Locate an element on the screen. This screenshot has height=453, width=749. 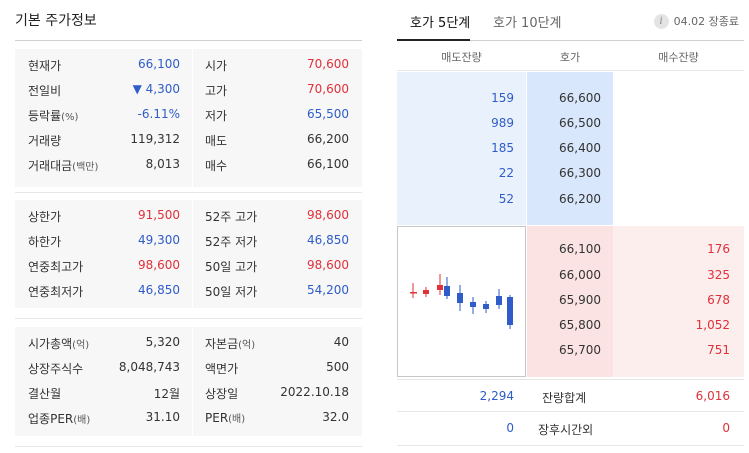
info-group-3-bg is located at coordinates (188, 381).